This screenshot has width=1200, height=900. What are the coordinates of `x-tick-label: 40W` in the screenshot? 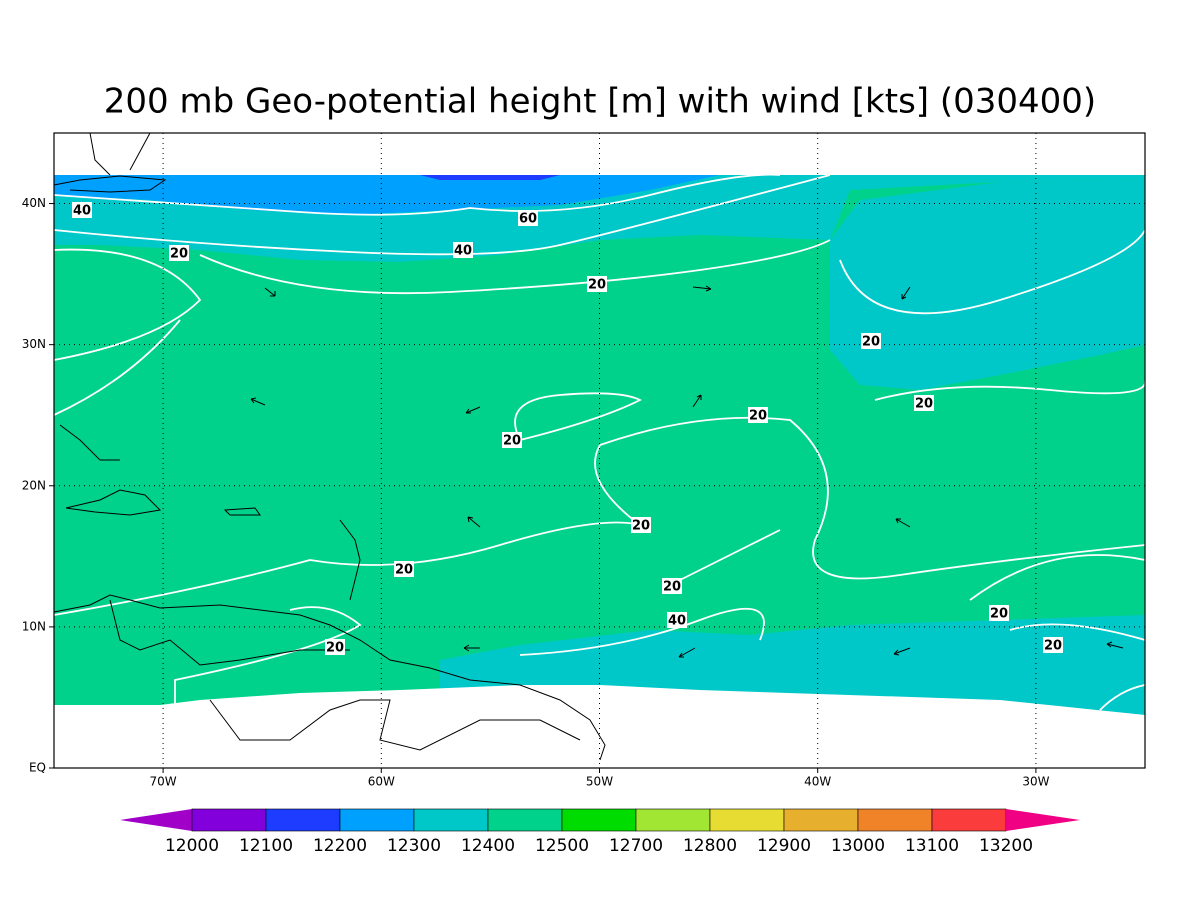 It's located at (817, 782).